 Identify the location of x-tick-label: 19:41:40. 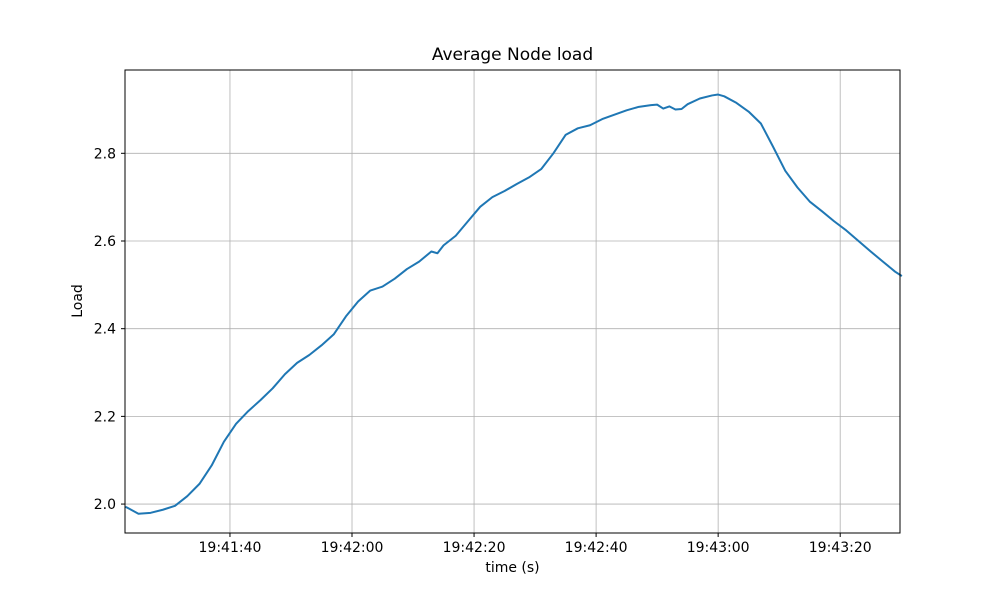
(230, 548).